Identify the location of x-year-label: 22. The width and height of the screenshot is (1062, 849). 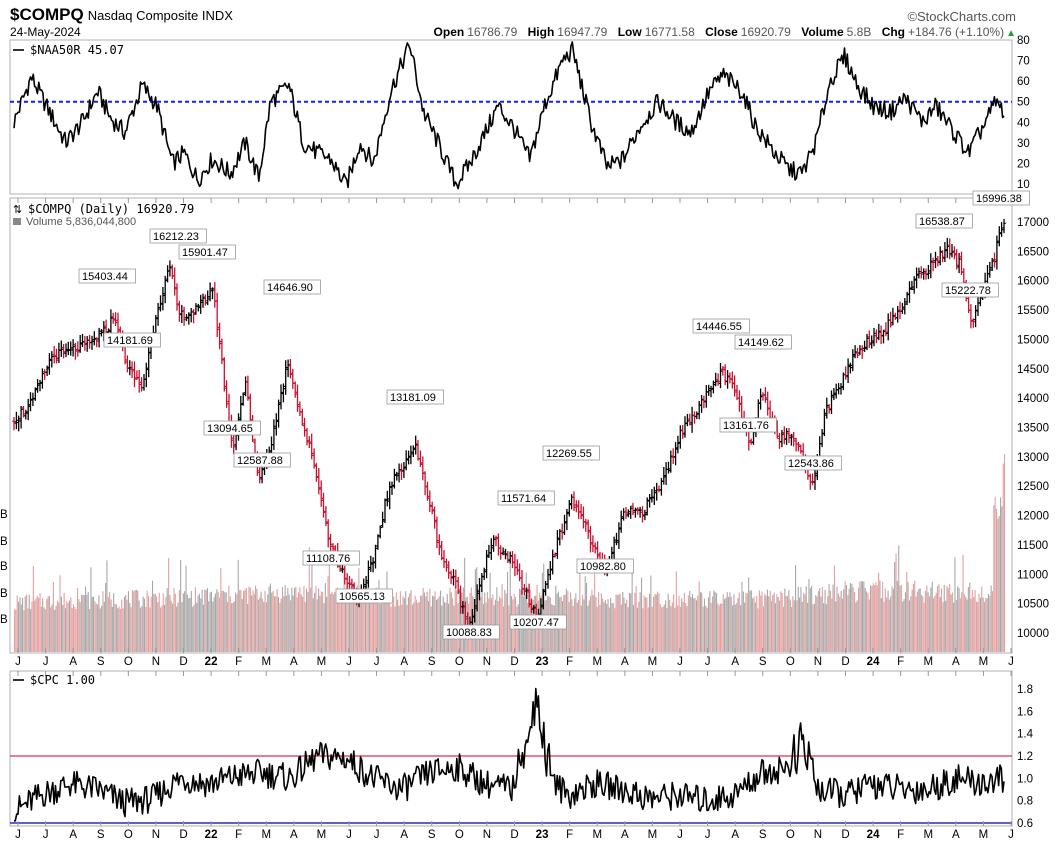
(211, 662).